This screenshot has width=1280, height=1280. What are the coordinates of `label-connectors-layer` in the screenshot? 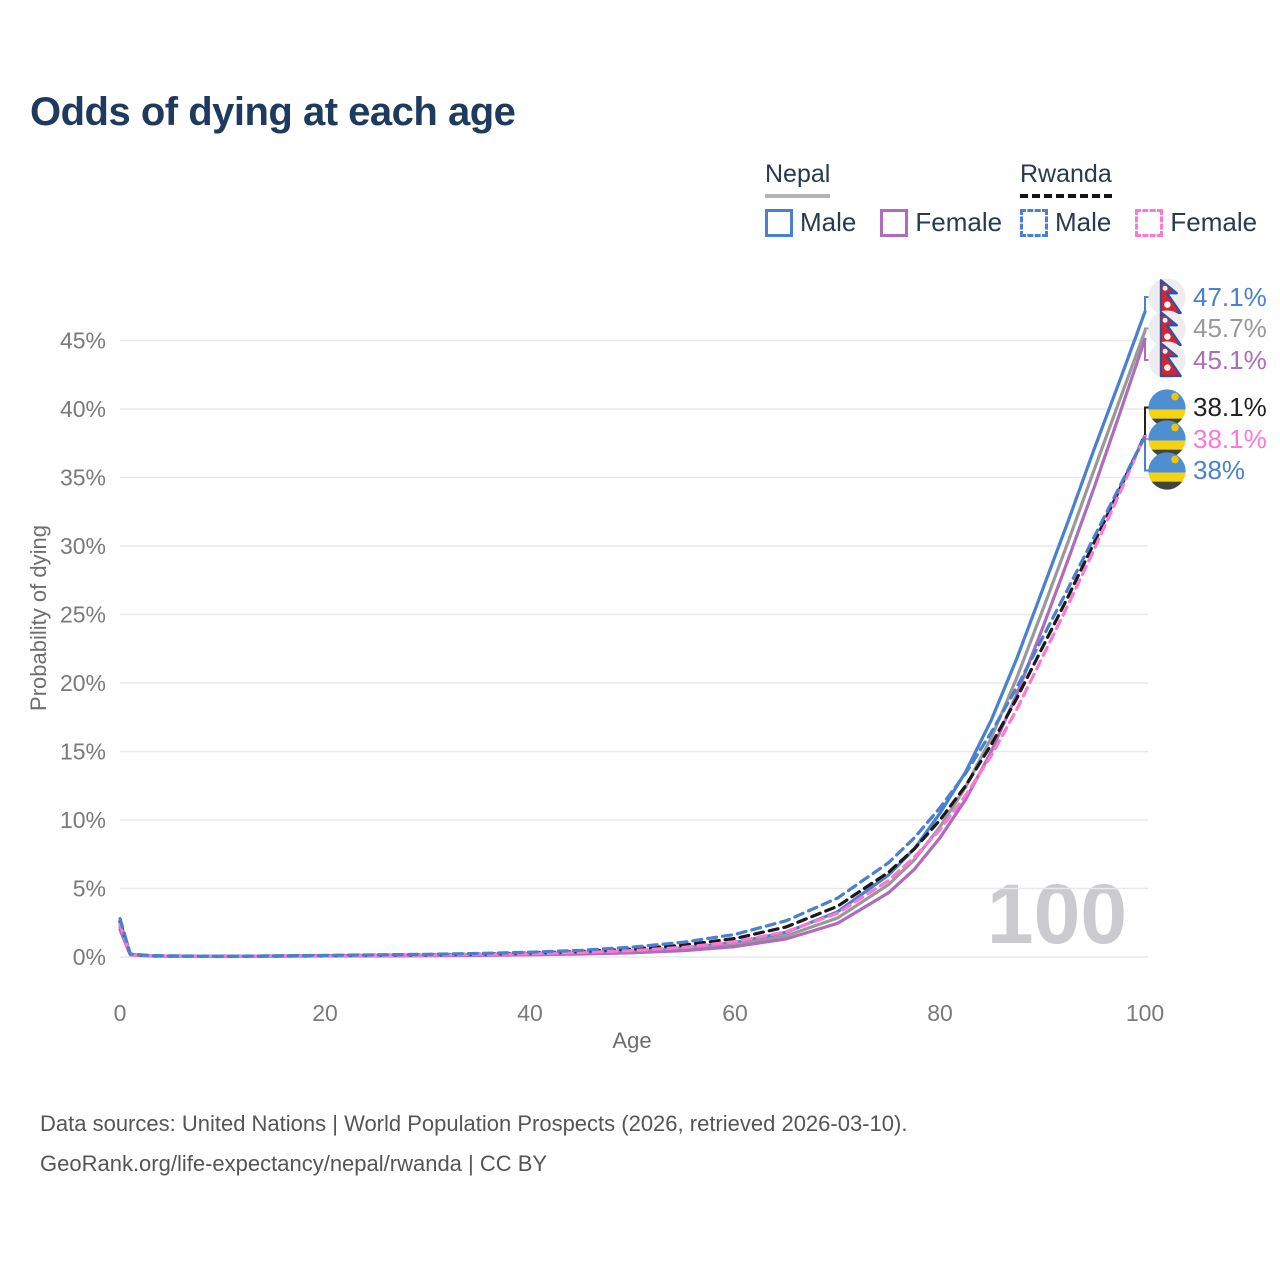 It's located at (1147, 384).